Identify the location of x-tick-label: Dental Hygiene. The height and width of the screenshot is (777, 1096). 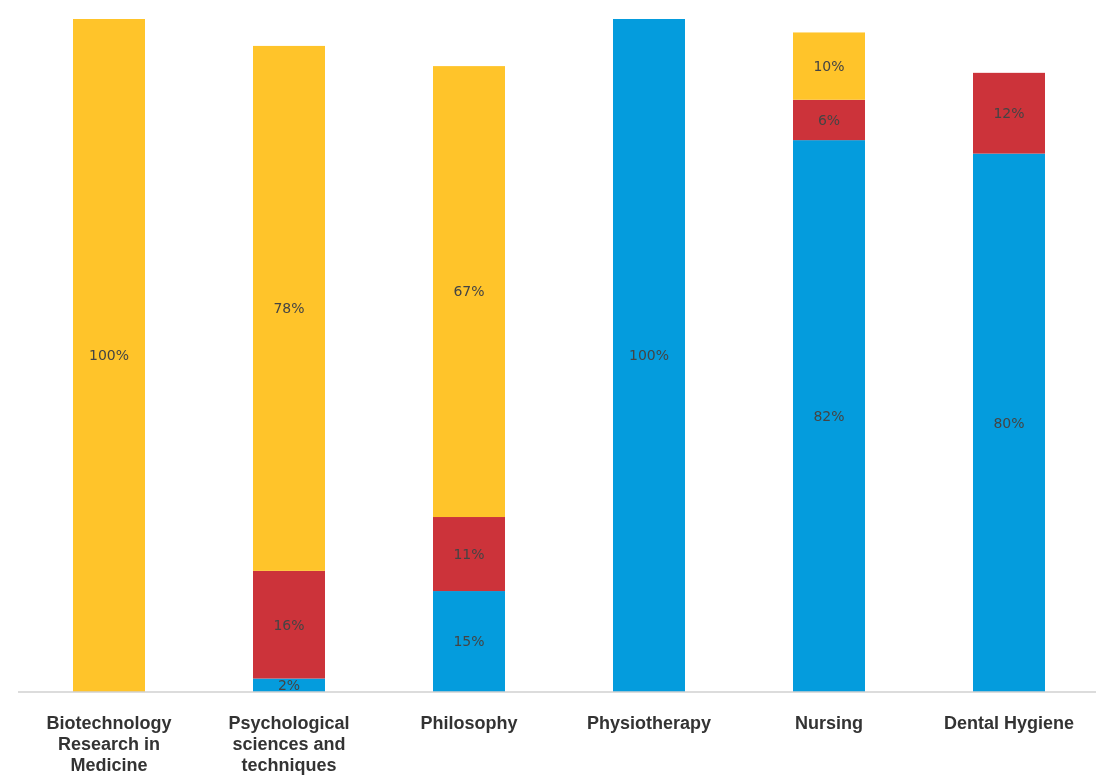
(1009, 723).